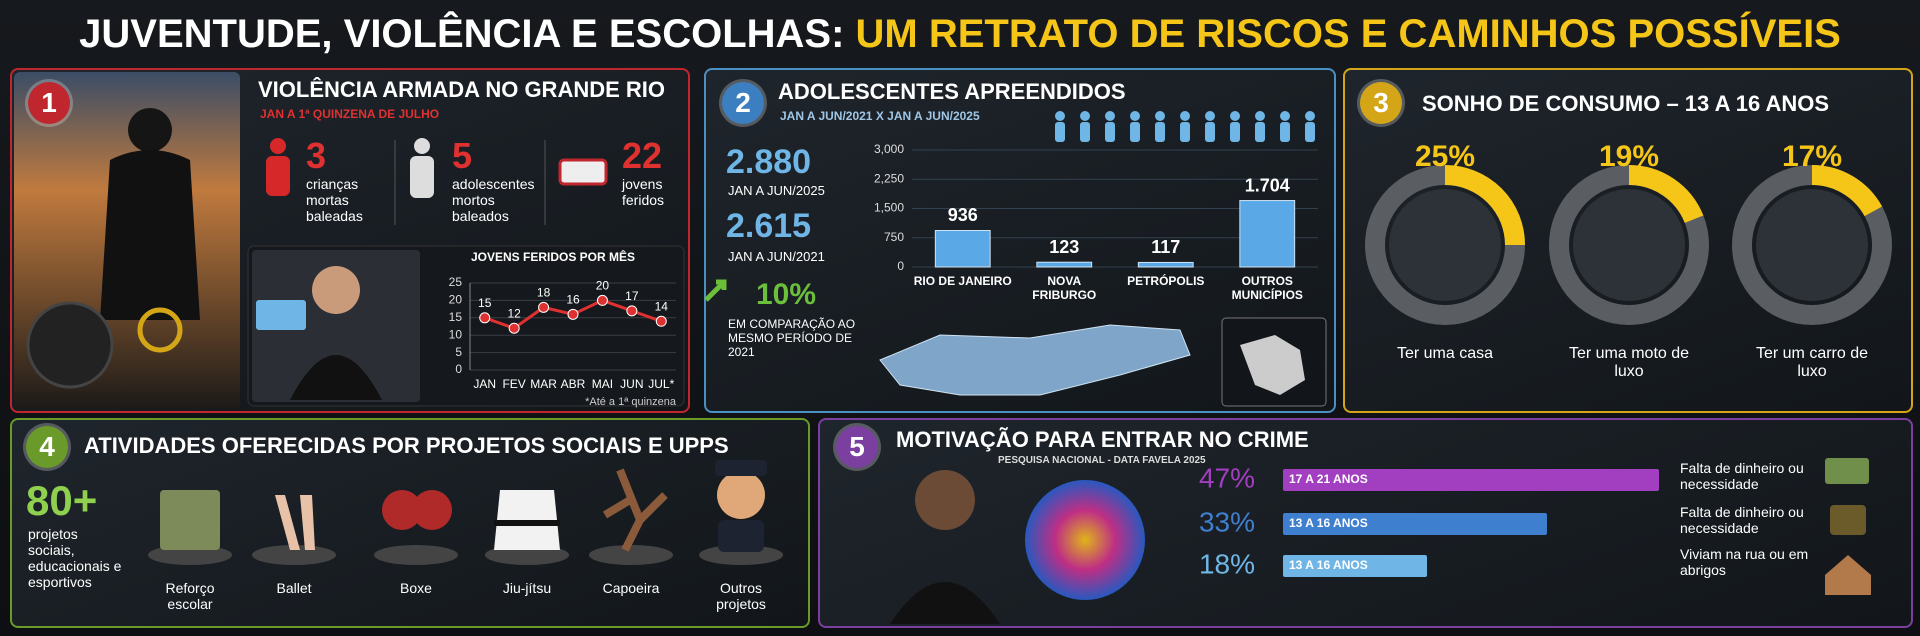 This screenshot has height=636, width=1920. Describe the element at coordinates (792, 338) in the screenshot. I see `stat-label: EM COMPARAÇÃO AO MESMO PERÍODO DE 2021` at that location.